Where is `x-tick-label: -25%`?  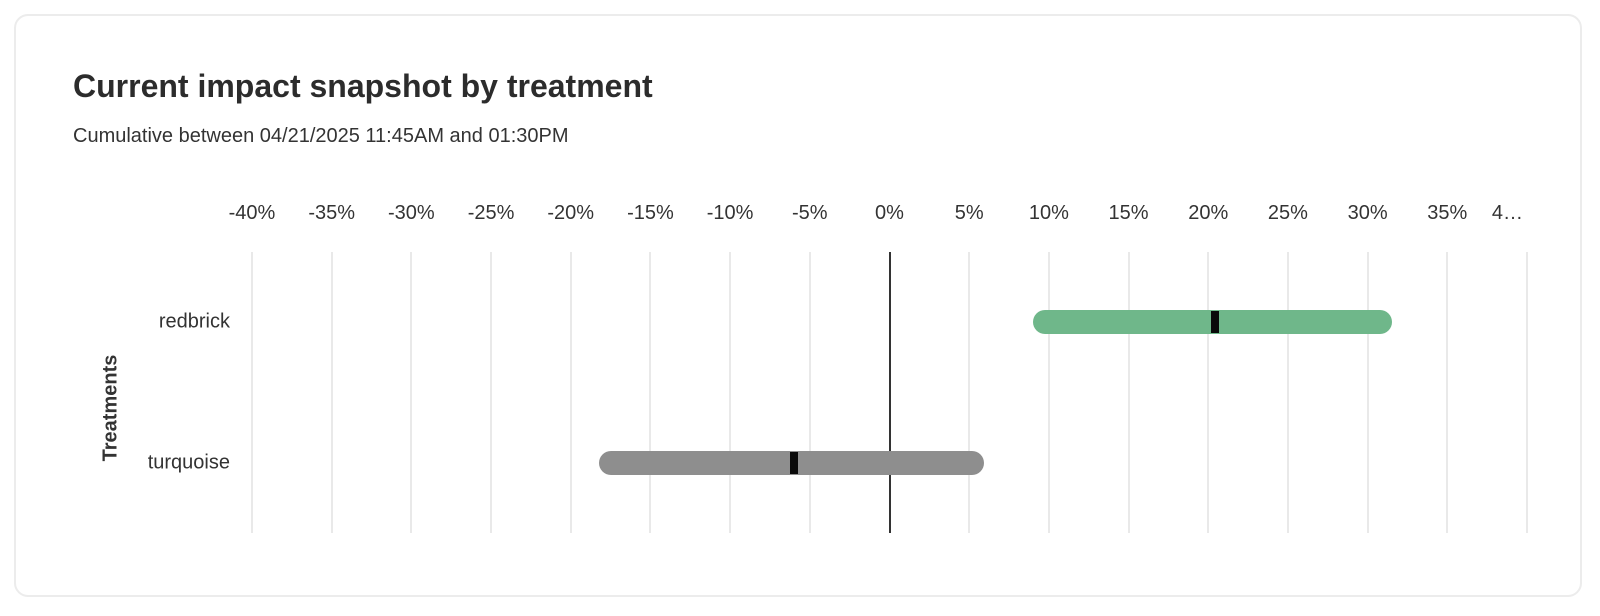
x-tick-label: -25% is located at coordinates (491, 213).